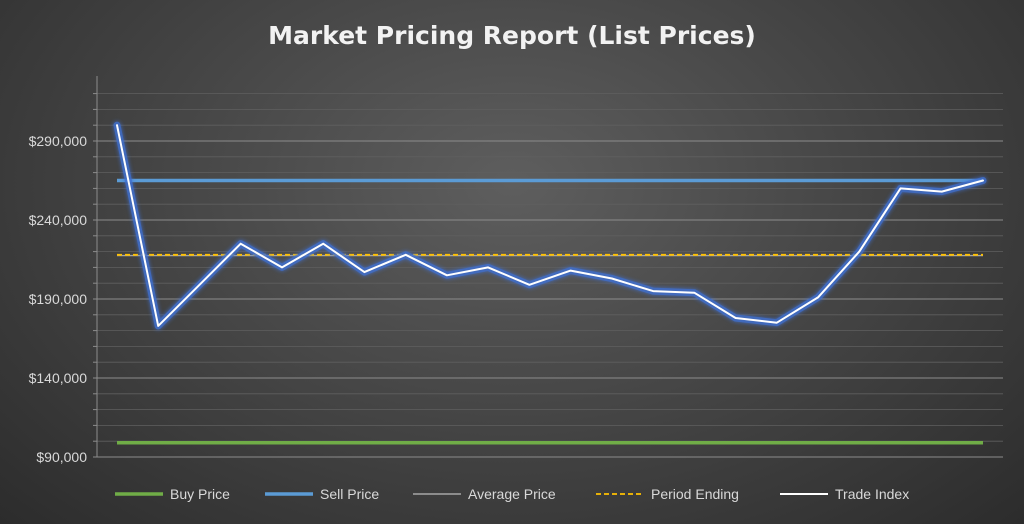  Describe the element at coordinates (200, 494) in the screenshot. I see `legend-label: Buy Price` at that location.